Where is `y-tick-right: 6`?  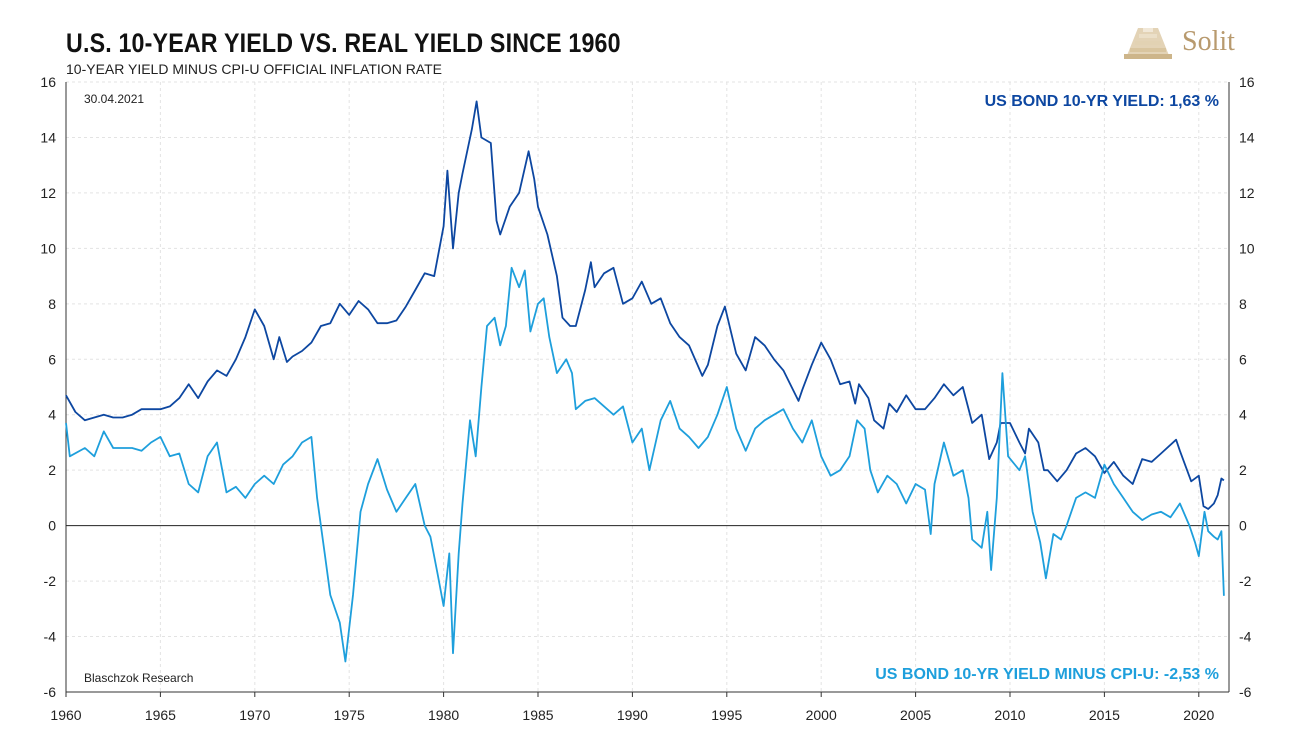
y-tick-right: 6 is located at coordinates (1243, 359).